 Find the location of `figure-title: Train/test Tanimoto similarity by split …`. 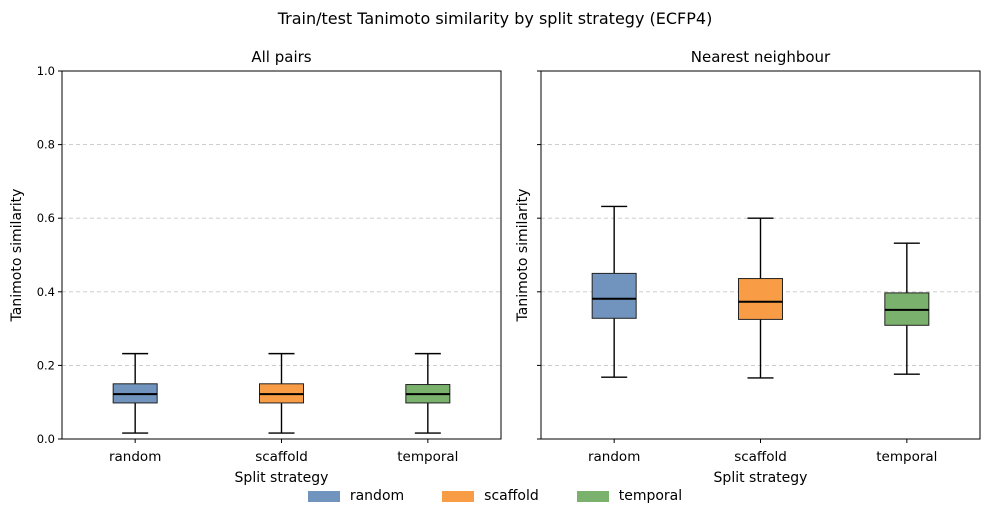

figure-title: Train/test Tanimoto similarity by split … is located at coordinates (495, 18).